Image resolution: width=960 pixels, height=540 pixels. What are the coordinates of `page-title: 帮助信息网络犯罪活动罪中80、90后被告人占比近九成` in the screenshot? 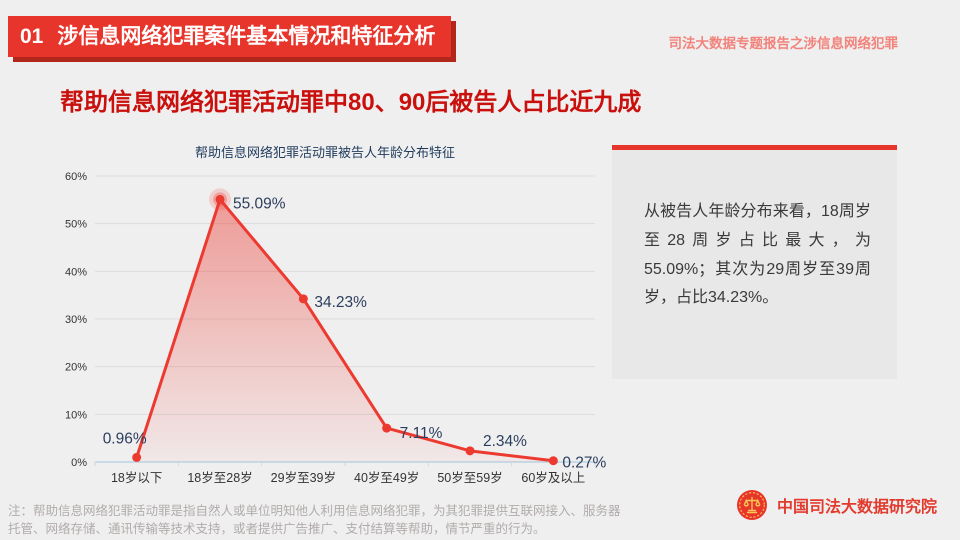 It's located at (351, 102).